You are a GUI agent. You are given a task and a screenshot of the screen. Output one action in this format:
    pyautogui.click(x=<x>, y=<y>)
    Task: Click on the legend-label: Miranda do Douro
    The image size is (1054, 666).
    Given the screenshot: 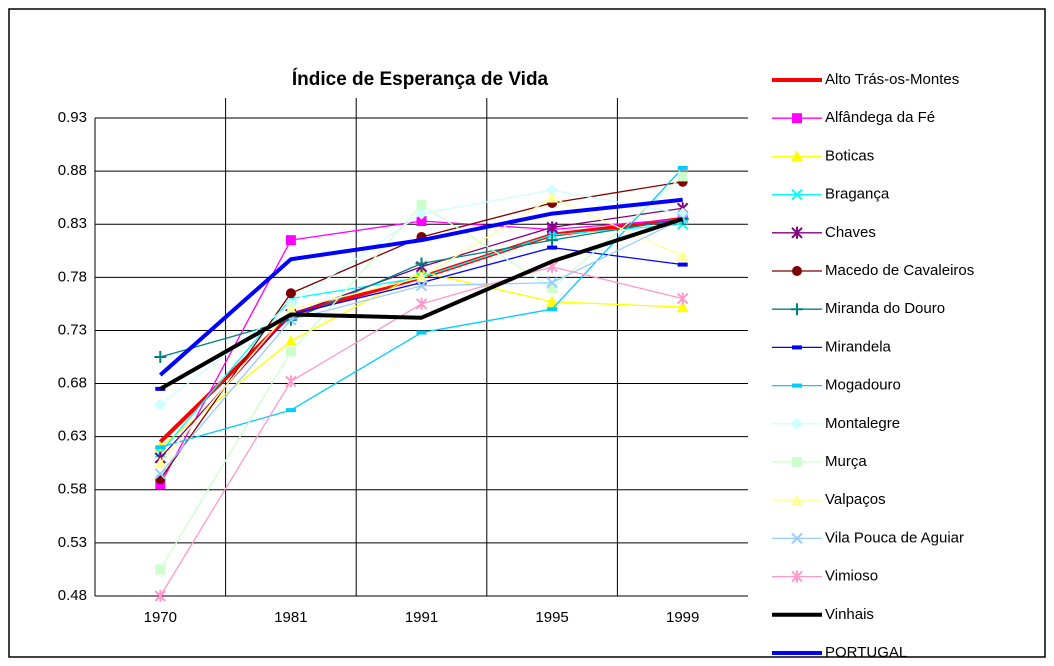 What is the action you would take?
    pyautogui.click(x=885, y=308)
    